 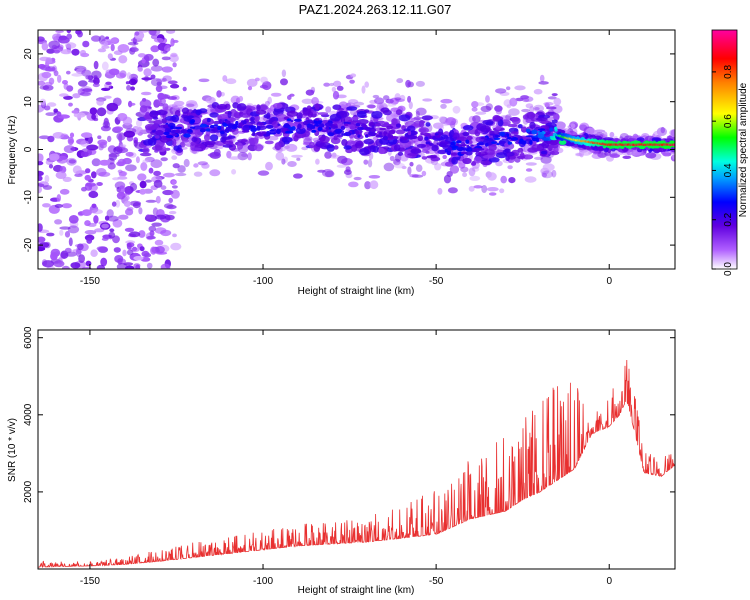 I want to click on y-tick-label: 10, so click(x=28, y=102).